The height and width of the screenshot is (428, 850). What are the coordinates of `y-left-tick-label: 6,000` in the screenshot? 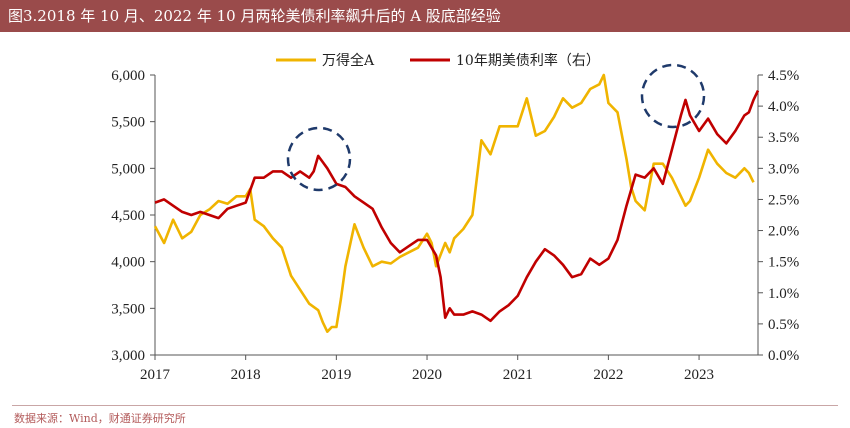 It's located at (128, 76).